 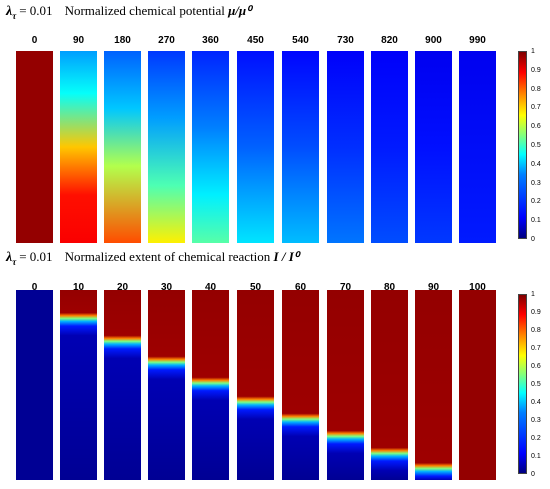 I want to click on column-label: 40, so click(x=210, y=287).